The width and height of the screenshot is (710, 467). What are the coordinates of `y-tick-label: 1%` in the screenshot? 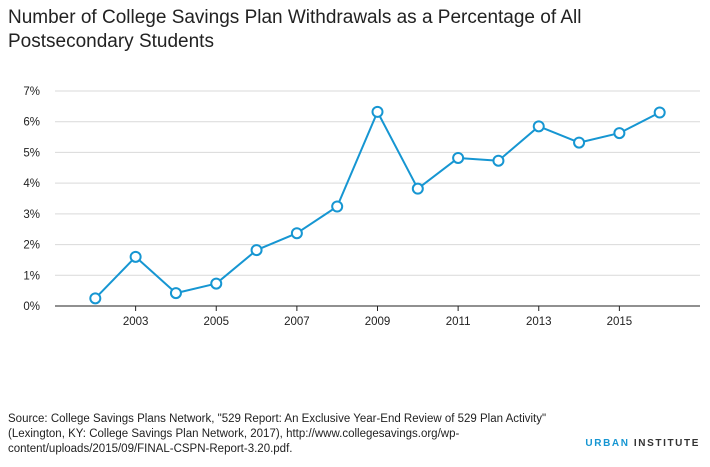 It's located at (31, 276).